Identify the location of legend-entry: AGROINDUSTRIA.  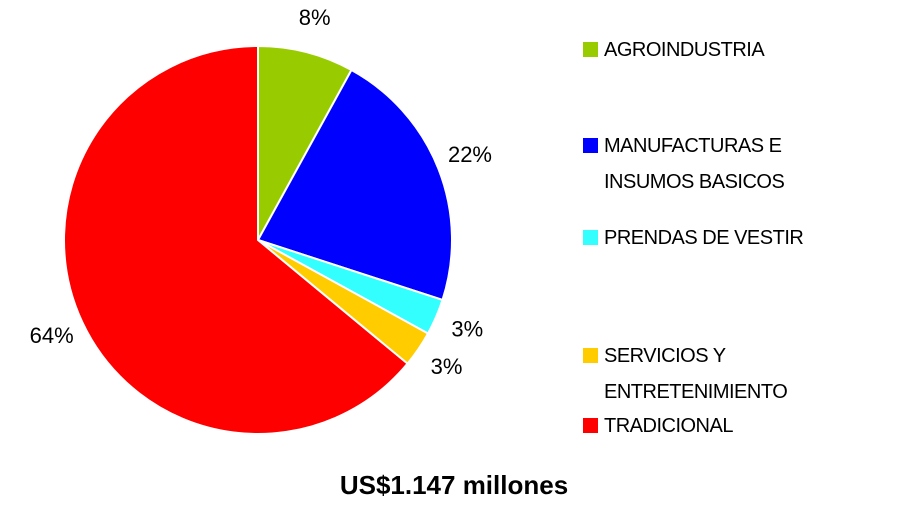
(674, 50).